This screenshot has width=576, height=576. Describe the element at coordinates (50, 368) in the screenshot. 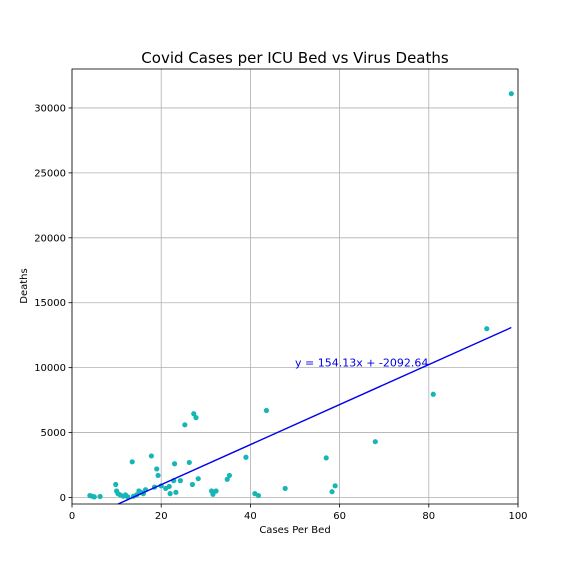

I see `y-tick-label: 10000` at that location.